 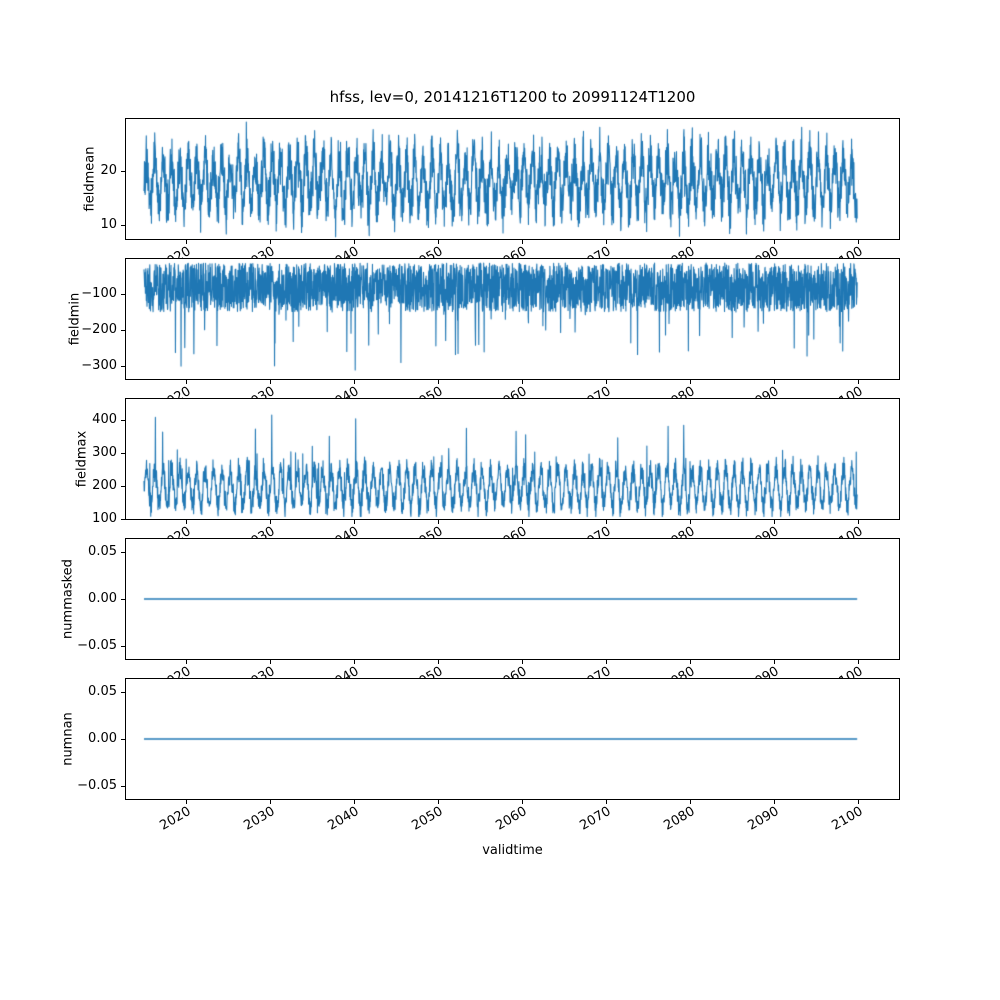 I want to click on nummasked-line-canvas, so click(x=512, y=599).